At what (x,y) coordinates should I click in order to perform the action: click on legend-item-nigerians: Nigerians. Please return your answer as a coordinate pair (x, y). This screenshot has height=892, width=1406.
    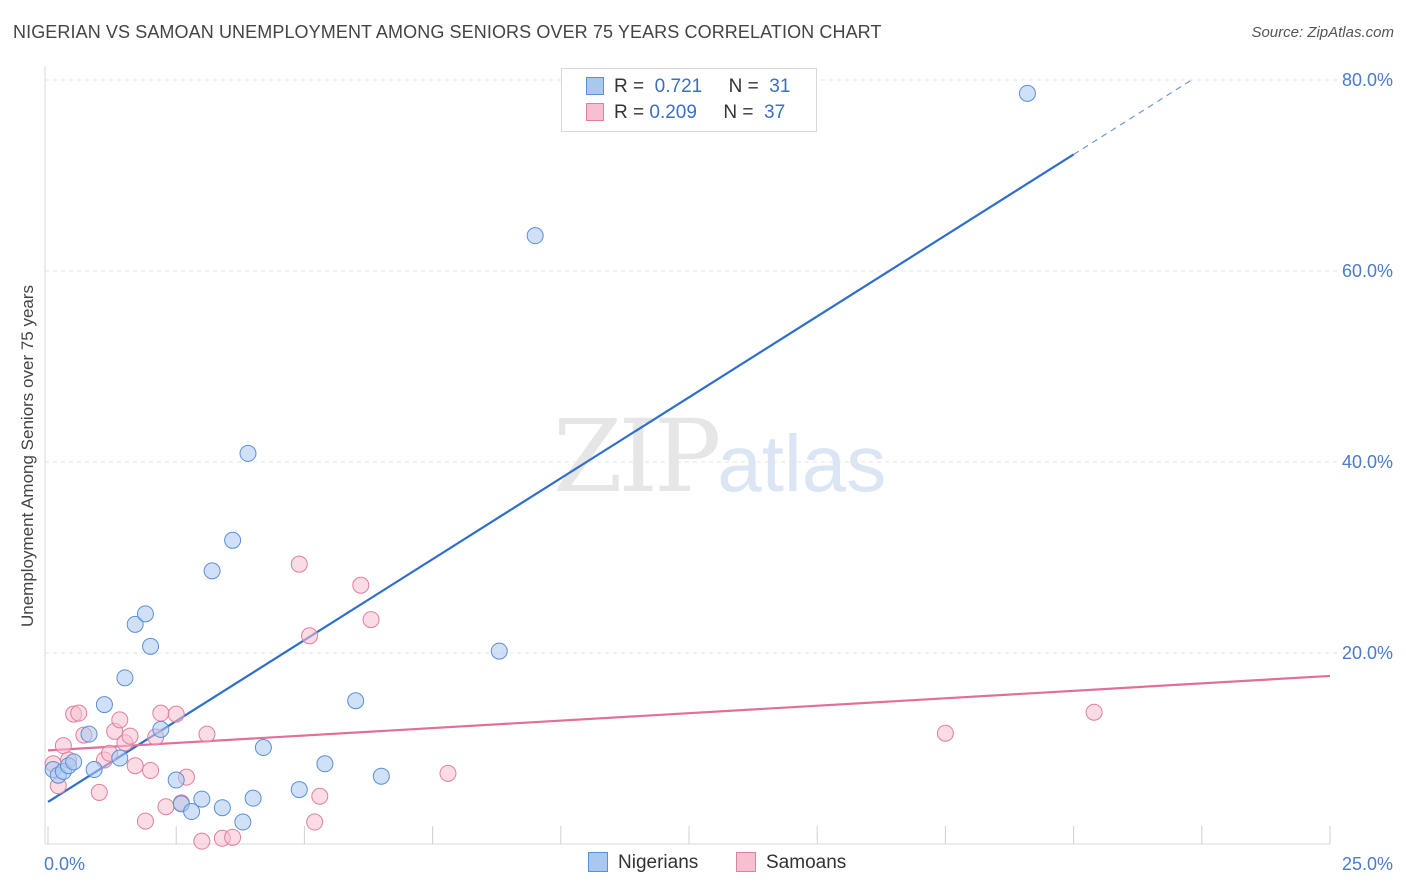
    Looking at the image, I should click on (643, 863).